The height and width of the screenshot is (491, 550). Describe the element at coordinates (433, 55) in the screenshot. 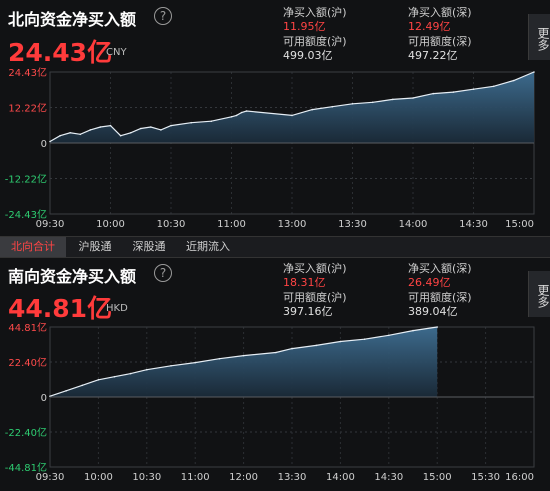

I see `north-sz-quota-value: 497.22亿` at that location.